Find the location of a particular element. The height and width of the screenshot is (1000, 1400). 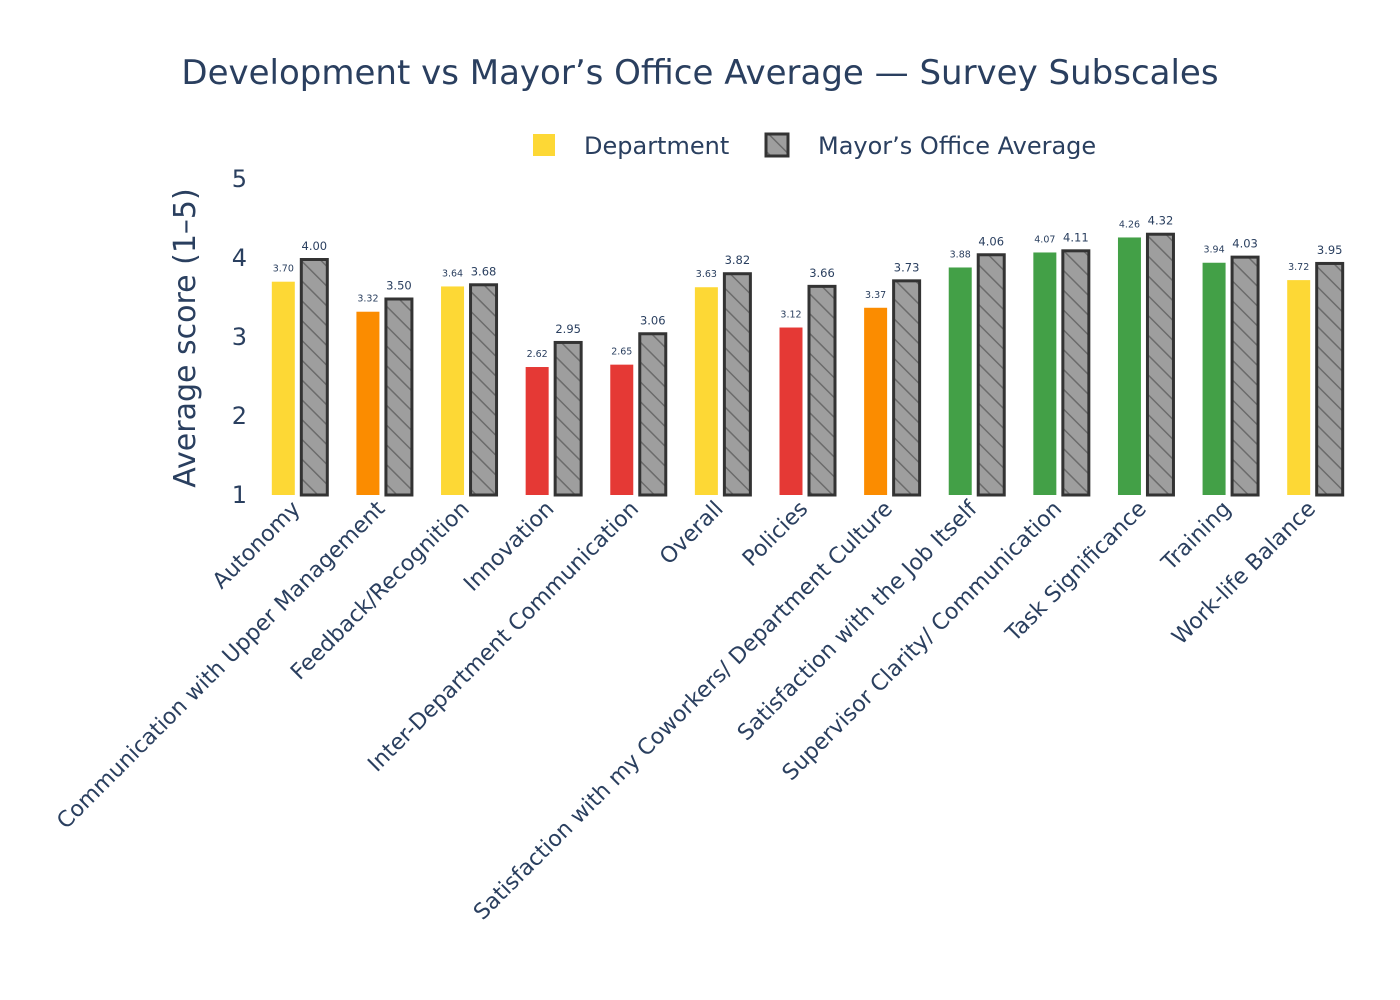

x-tick-label: Feedback/Recognition is located at coordinates (380, 591).